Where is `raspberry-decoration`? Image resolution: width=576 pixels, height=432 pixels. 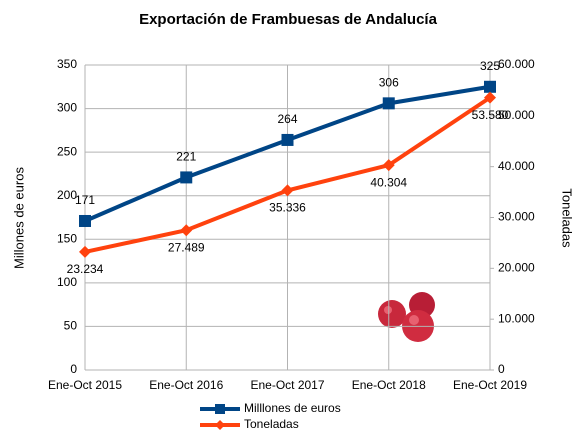 raspberry-decoration is located at coordinates (406, 317).